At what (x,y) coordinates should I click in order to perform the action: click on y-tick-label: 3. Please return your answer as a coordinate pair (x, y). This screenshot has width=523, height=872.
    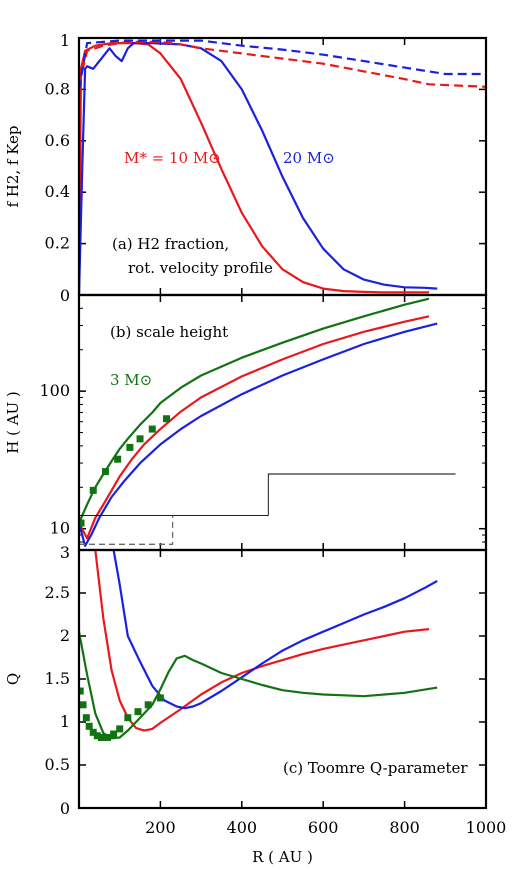
    Looking at the image, I should click on (65, 552).